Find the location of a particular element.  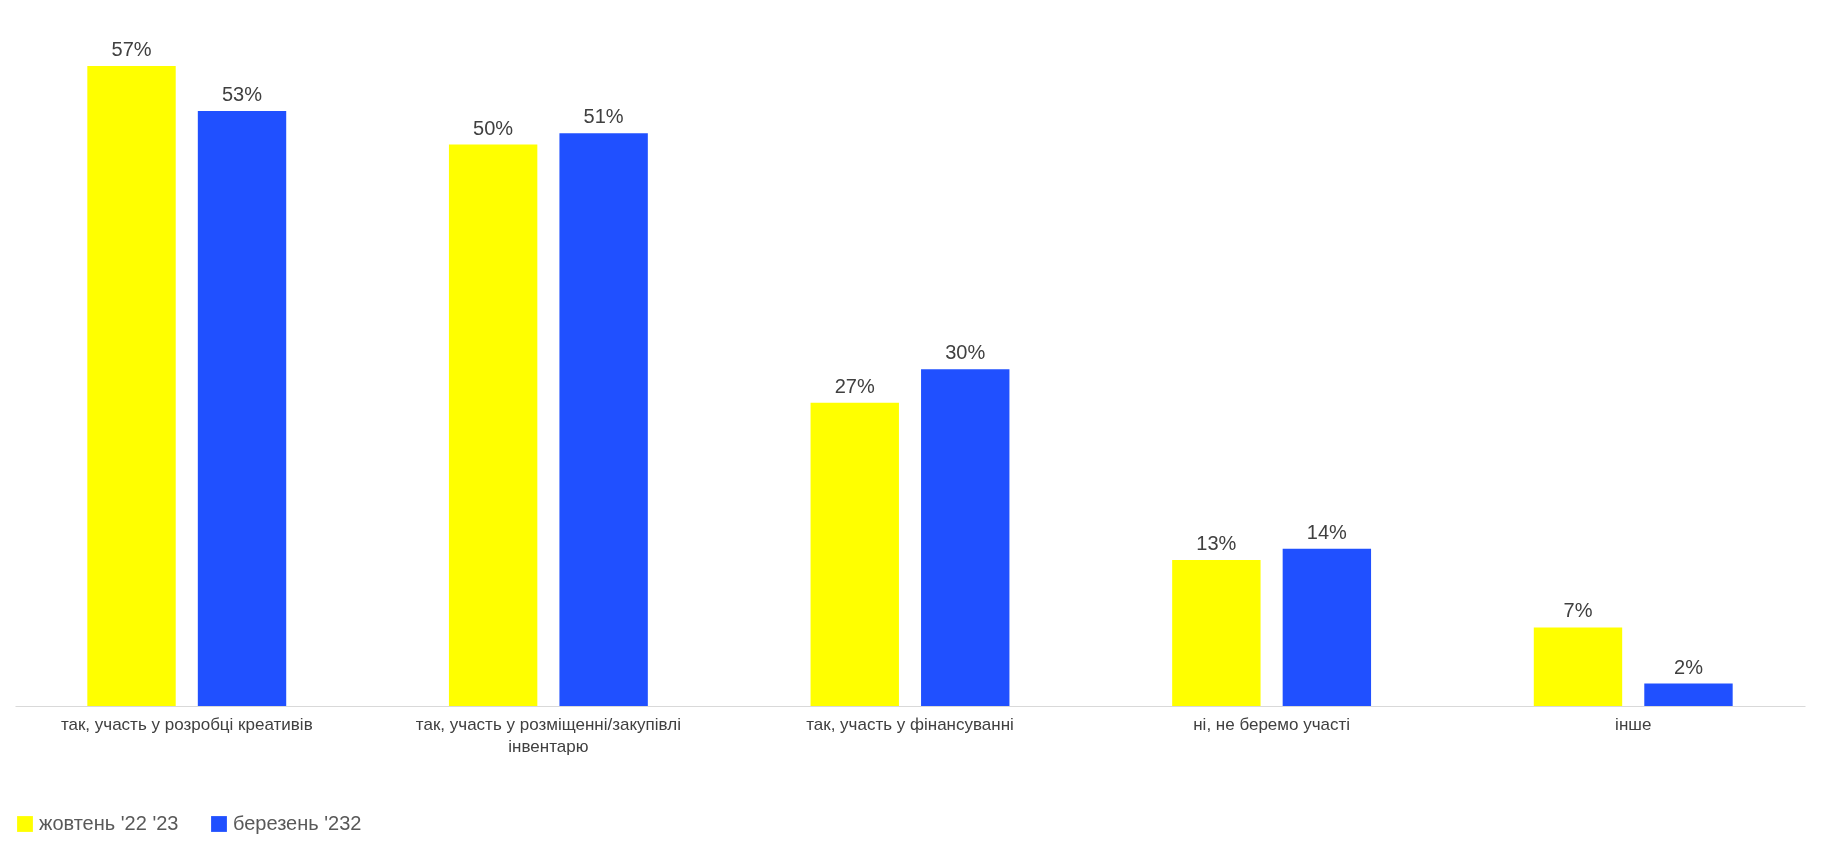

data-label: 13% is located at coordinates (1216, 543).